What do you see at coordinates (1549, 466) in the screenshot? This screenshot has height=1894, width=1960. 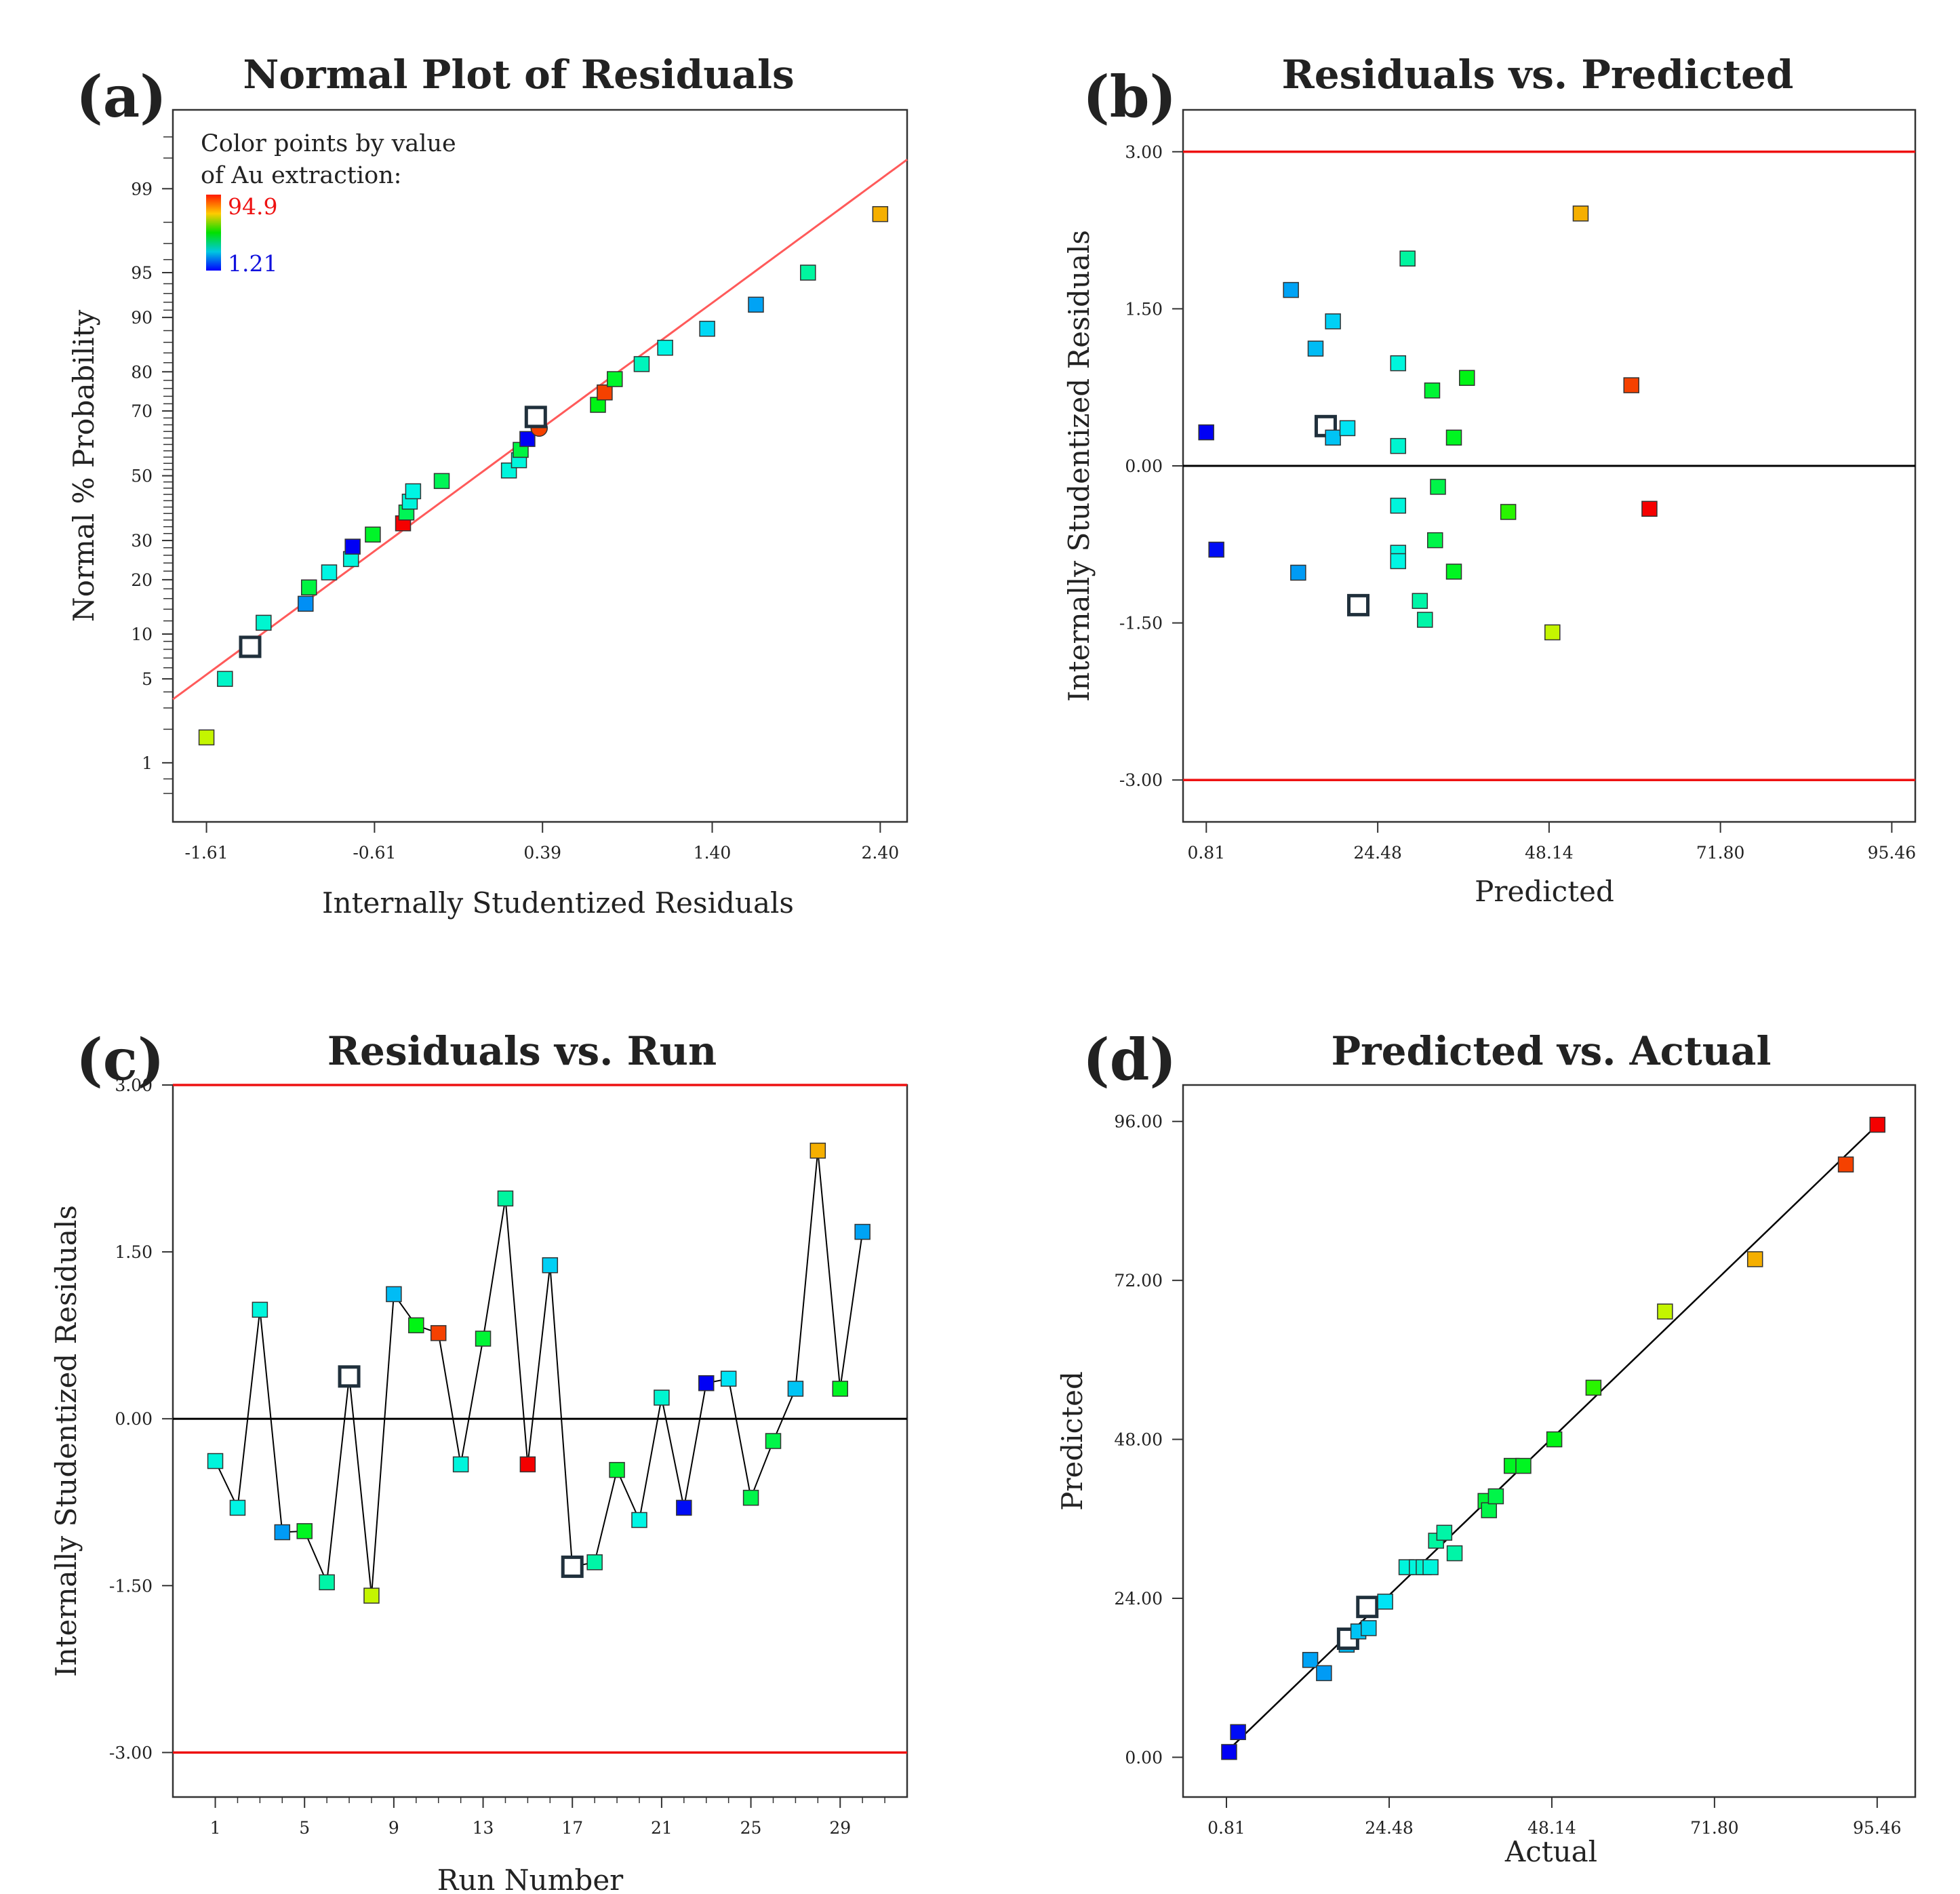 I see `panel-b-marks` at bounding box center [1549, 466].